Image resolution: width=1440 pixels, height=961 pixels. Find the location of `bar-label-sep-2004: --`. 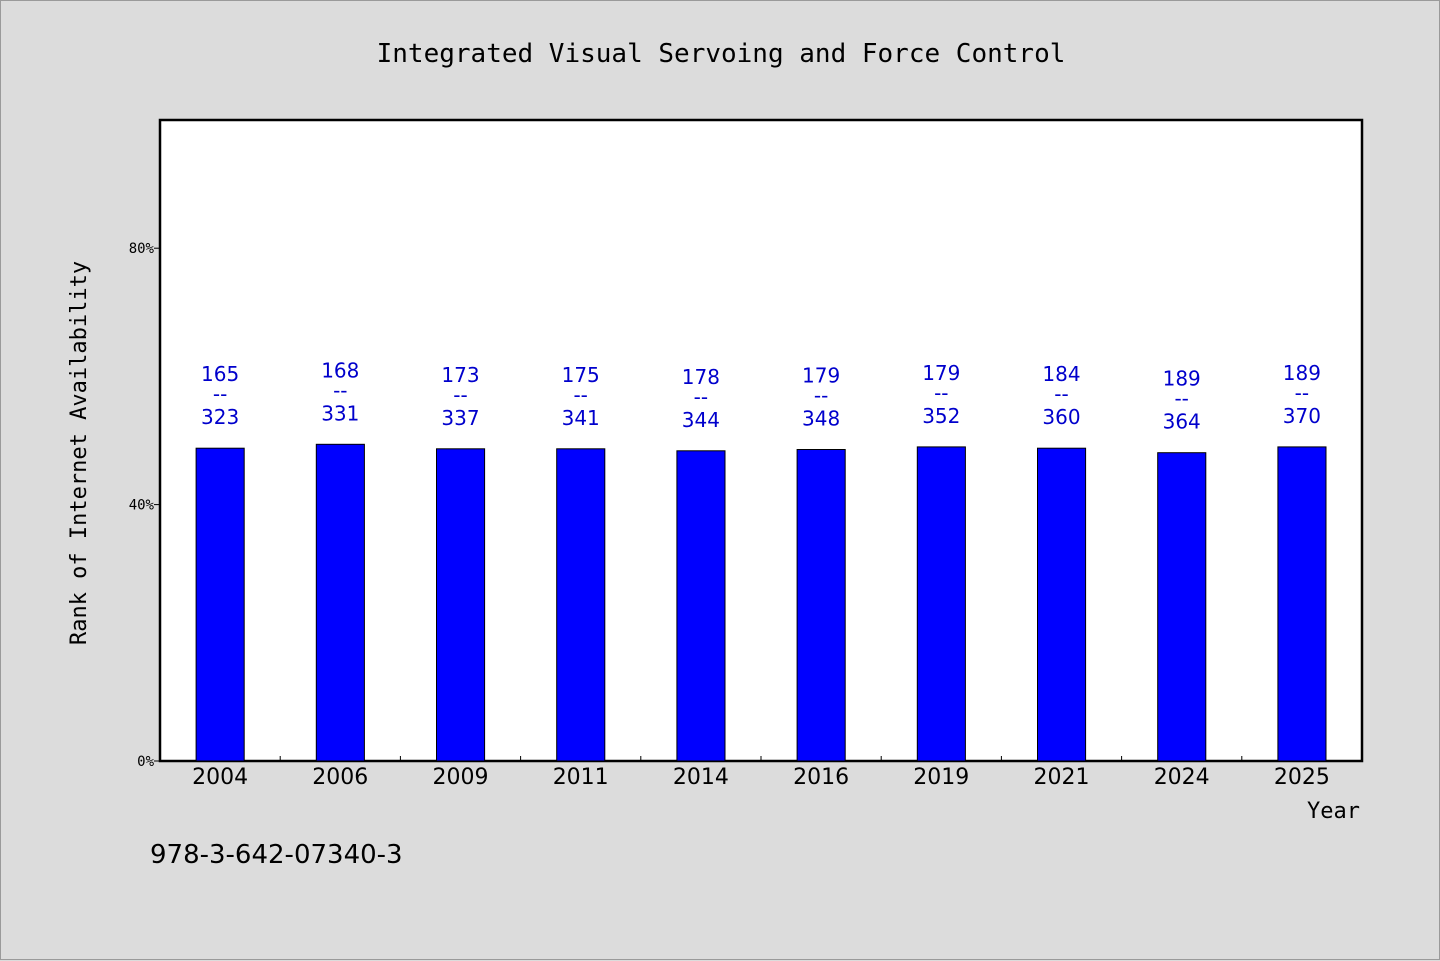

bar-label-sep-2004: -- is located at coordinates (220, 394).